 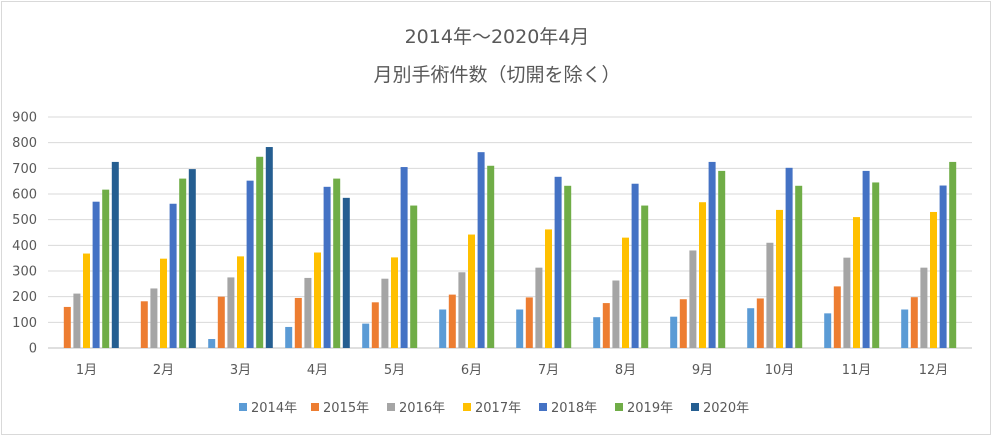 I want to click on x-tick-label: 7月, so click(x=548, y=370).